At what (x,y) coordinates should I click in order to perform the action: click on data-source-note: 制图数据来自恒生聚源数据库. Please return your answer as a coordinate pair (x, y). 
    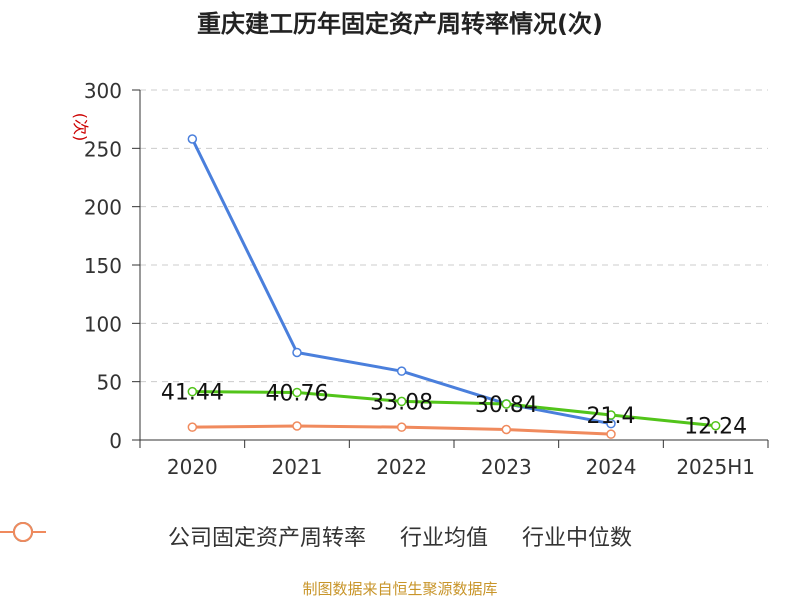
    Looking at the image, I should click on (400, 589).